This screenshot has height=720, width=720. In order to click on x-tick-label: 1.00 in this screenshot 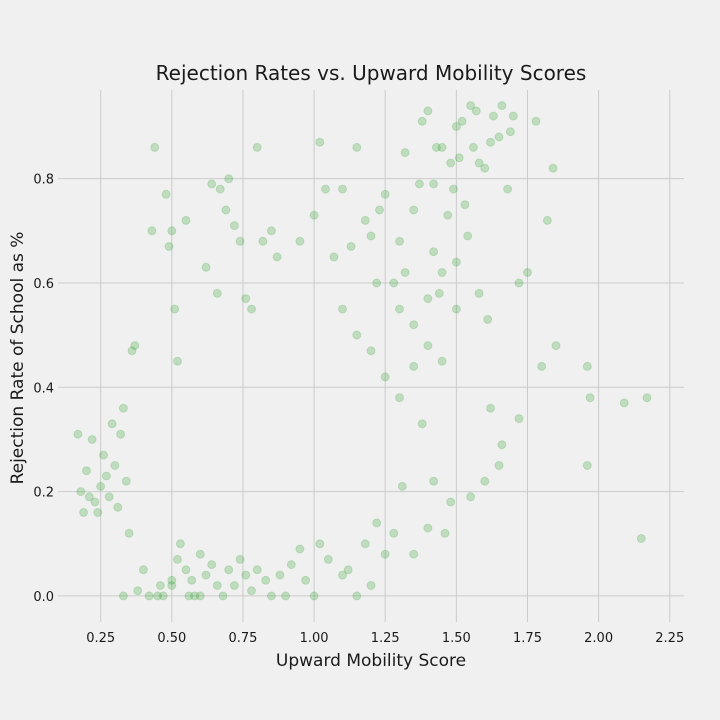, I will do `click(314, 638)`.